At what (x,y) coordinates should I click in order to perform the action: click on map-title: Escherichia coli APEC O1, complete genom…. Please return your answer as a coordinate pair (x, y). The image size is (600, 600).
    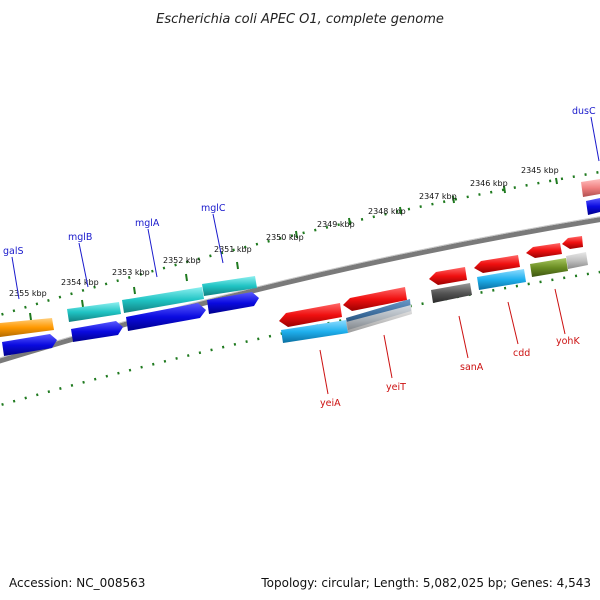
    Looking at the image, I should click on (300, 19).